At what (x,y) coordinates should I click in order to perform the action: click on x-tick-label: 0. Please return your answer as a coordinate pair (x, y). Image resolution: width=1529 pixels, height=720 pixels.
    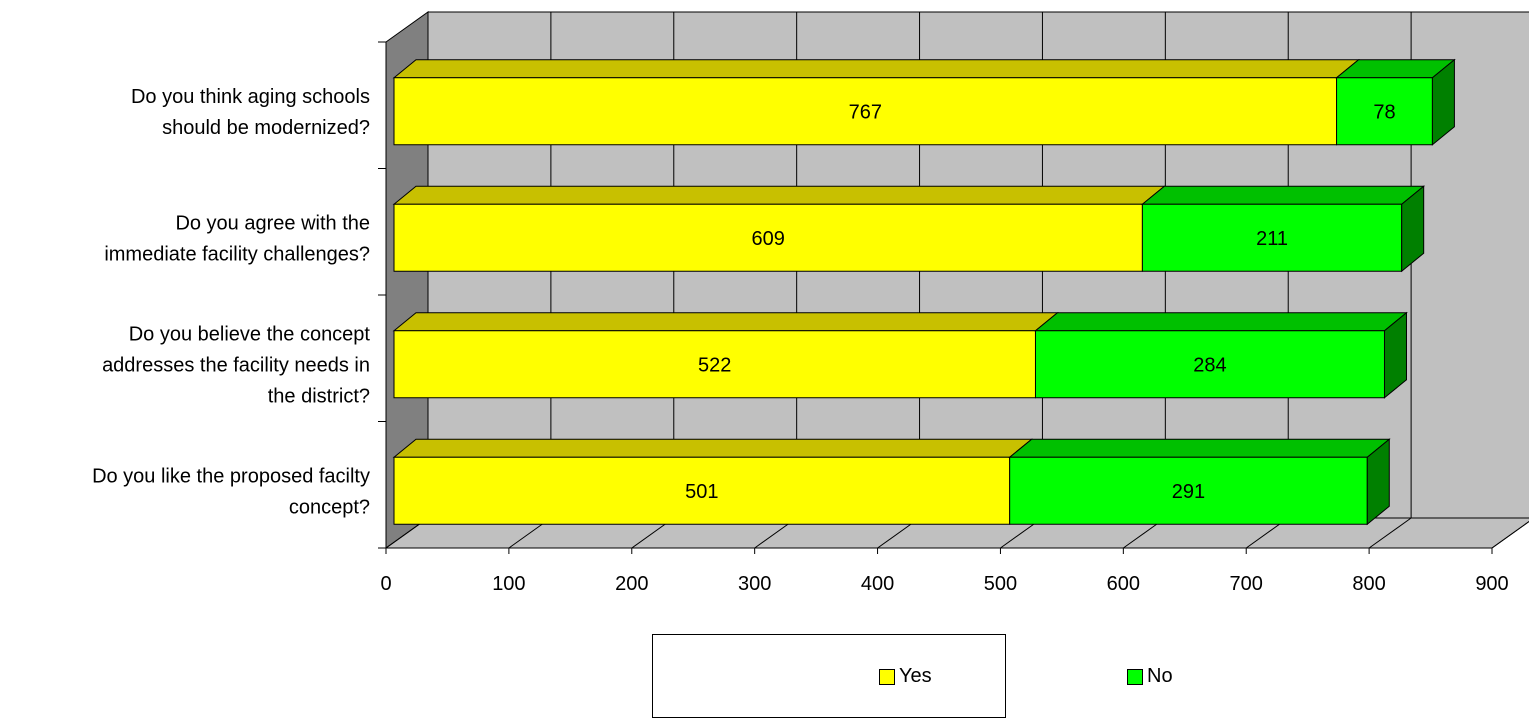
    Looking at the image, I should click on (385, 584).